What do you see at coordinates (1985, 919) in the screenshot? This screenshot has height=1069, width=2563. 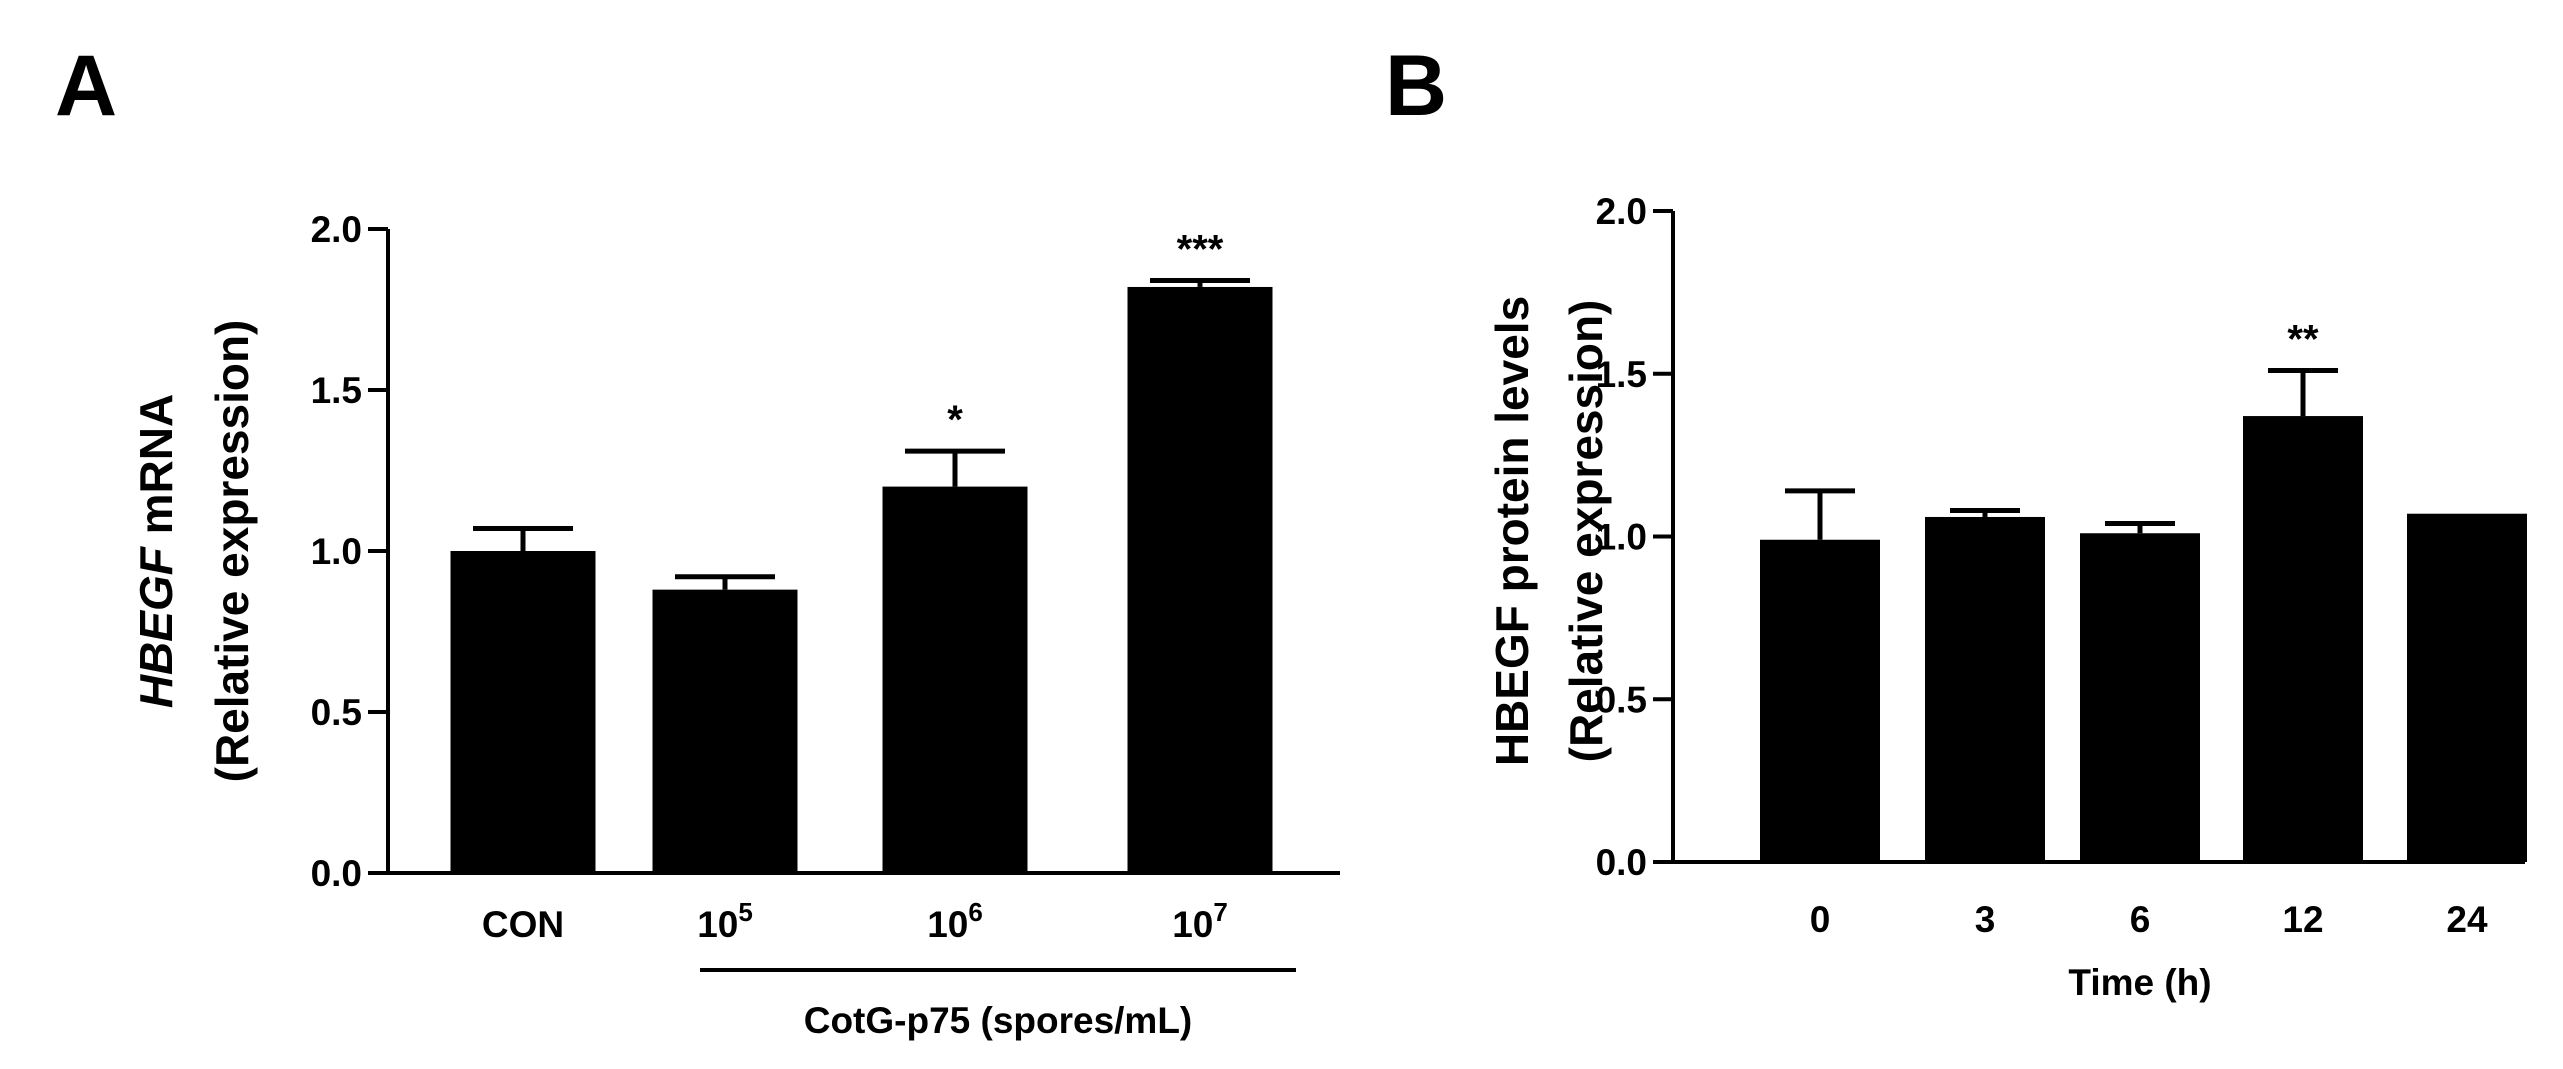 I see `x-tick-label: 3` at bounding box center [1985, 919].